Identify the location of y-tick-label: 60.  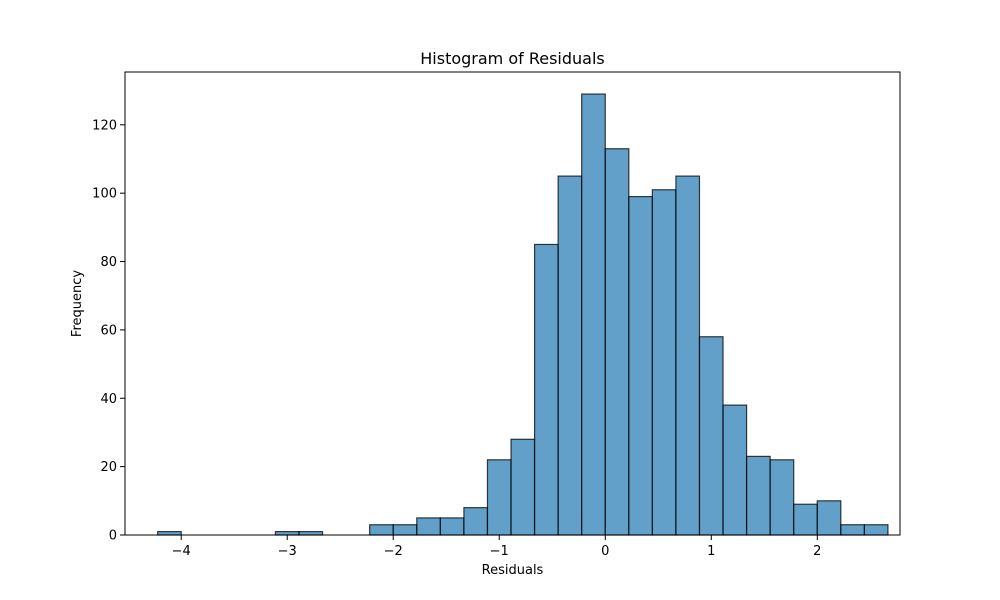
(108, 330).